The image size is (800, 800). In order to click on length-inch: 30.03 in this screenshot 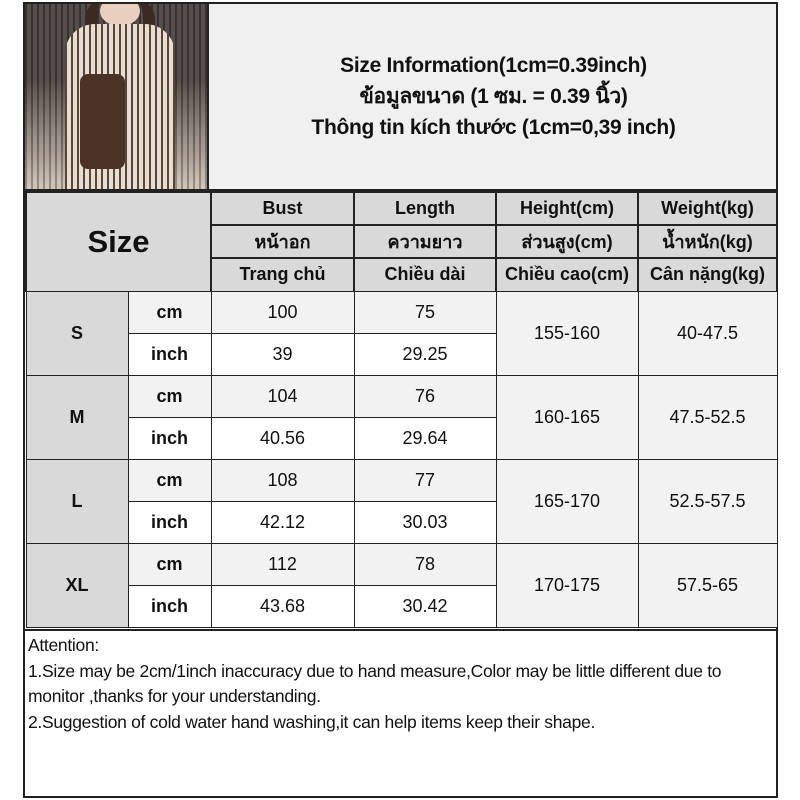, I will do `click(425, 522)`.